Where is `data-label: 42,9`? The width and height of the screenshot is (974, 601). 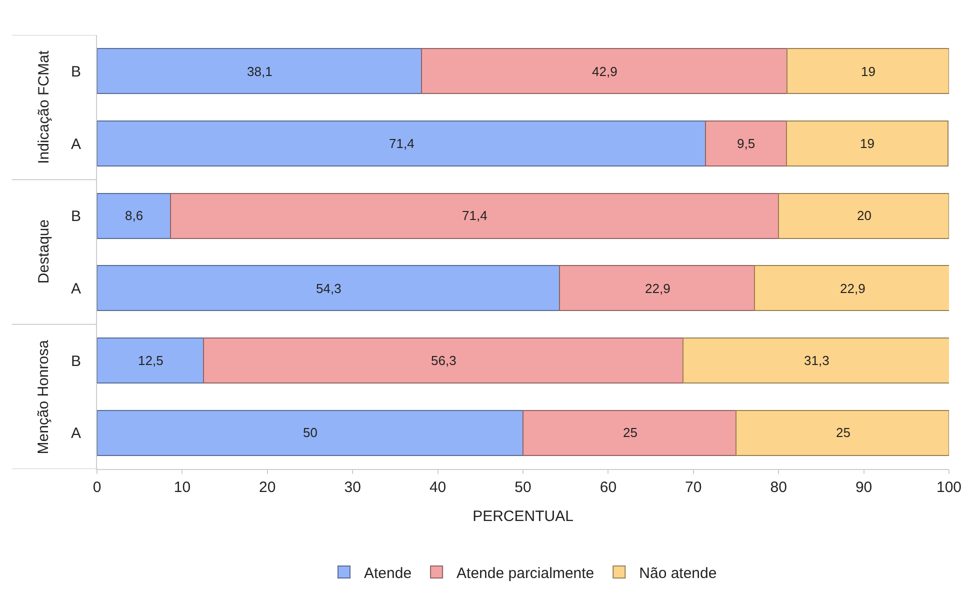 data-label: 42,9 is located at coordinates (605, 71).